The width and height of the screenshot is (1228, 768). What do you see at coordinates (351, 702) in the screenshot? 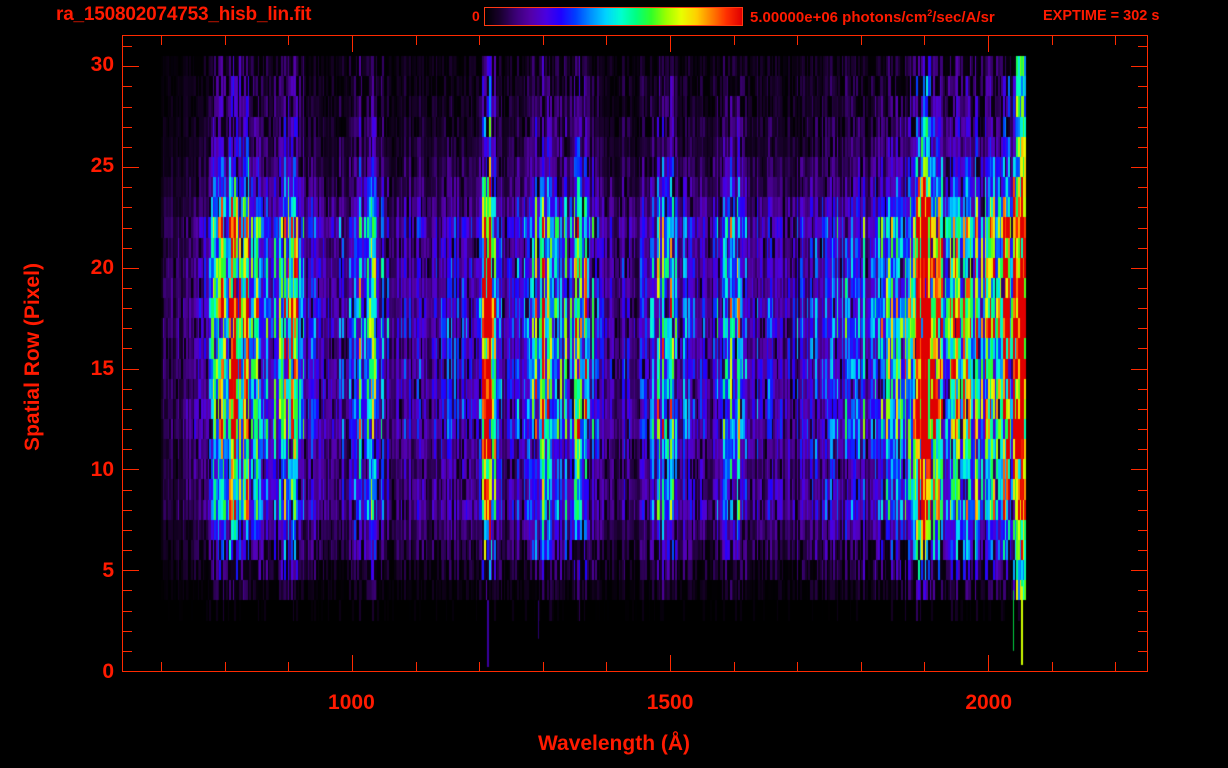
I see `x-tick-label: 1000` at bounding box center [351, 702].